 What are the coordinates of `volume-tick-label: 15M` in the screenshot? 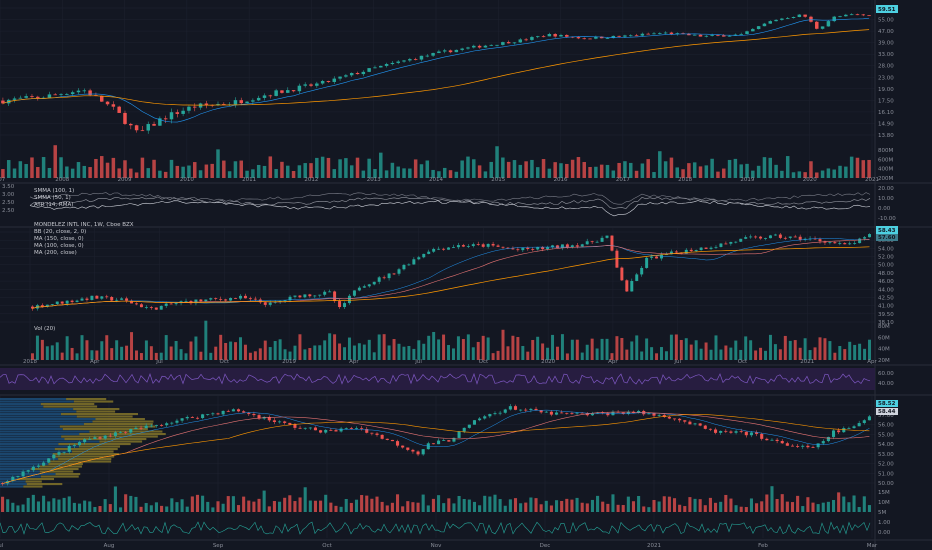 It's located at (884, 493).